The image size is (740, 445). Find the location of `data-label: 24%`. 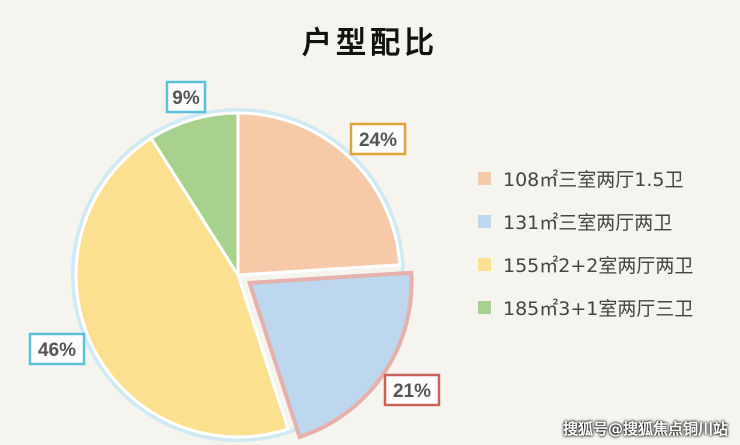

data-label: 24% is located at coordinates (378, 140).